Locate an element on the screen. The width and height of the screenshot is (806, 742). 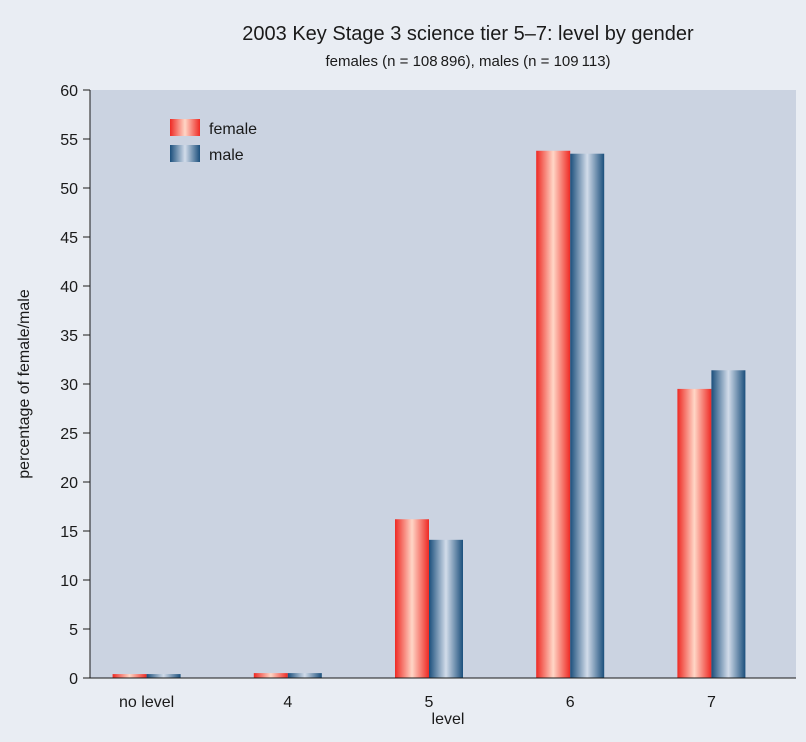
y-tick-label: 45 is located at coordinates (69, 238).